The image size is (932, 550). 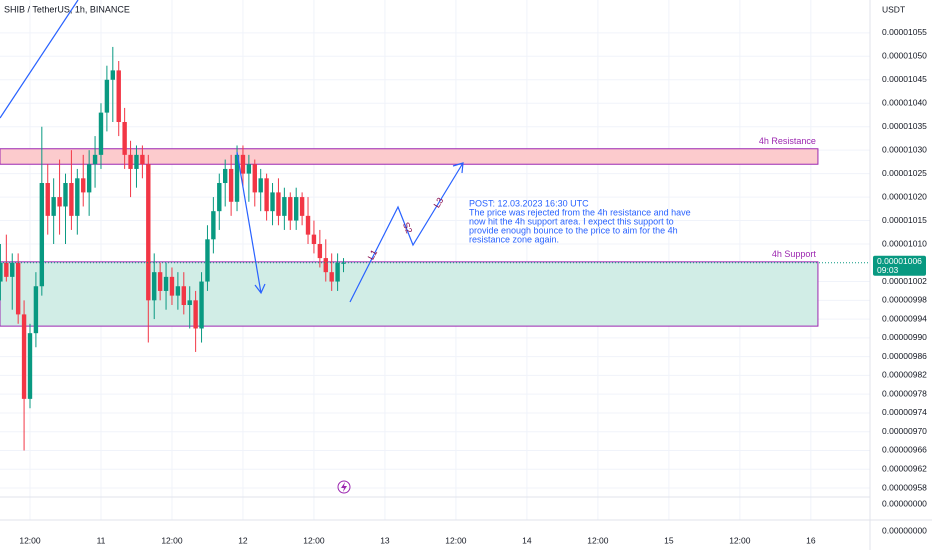 What do you see at coordinates (904, 318) in the screenshot?
I see `y-tick-label: 0.00000994` at bounding box center [904, 318].